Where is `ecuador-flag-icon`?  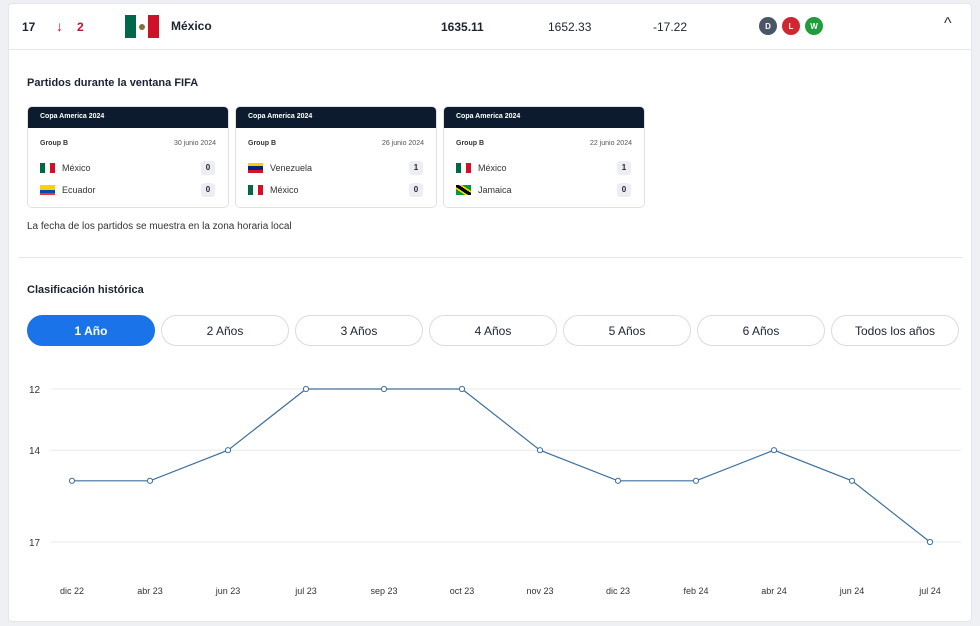 ecuador-flag-icon is located at coordinates (47, 190).